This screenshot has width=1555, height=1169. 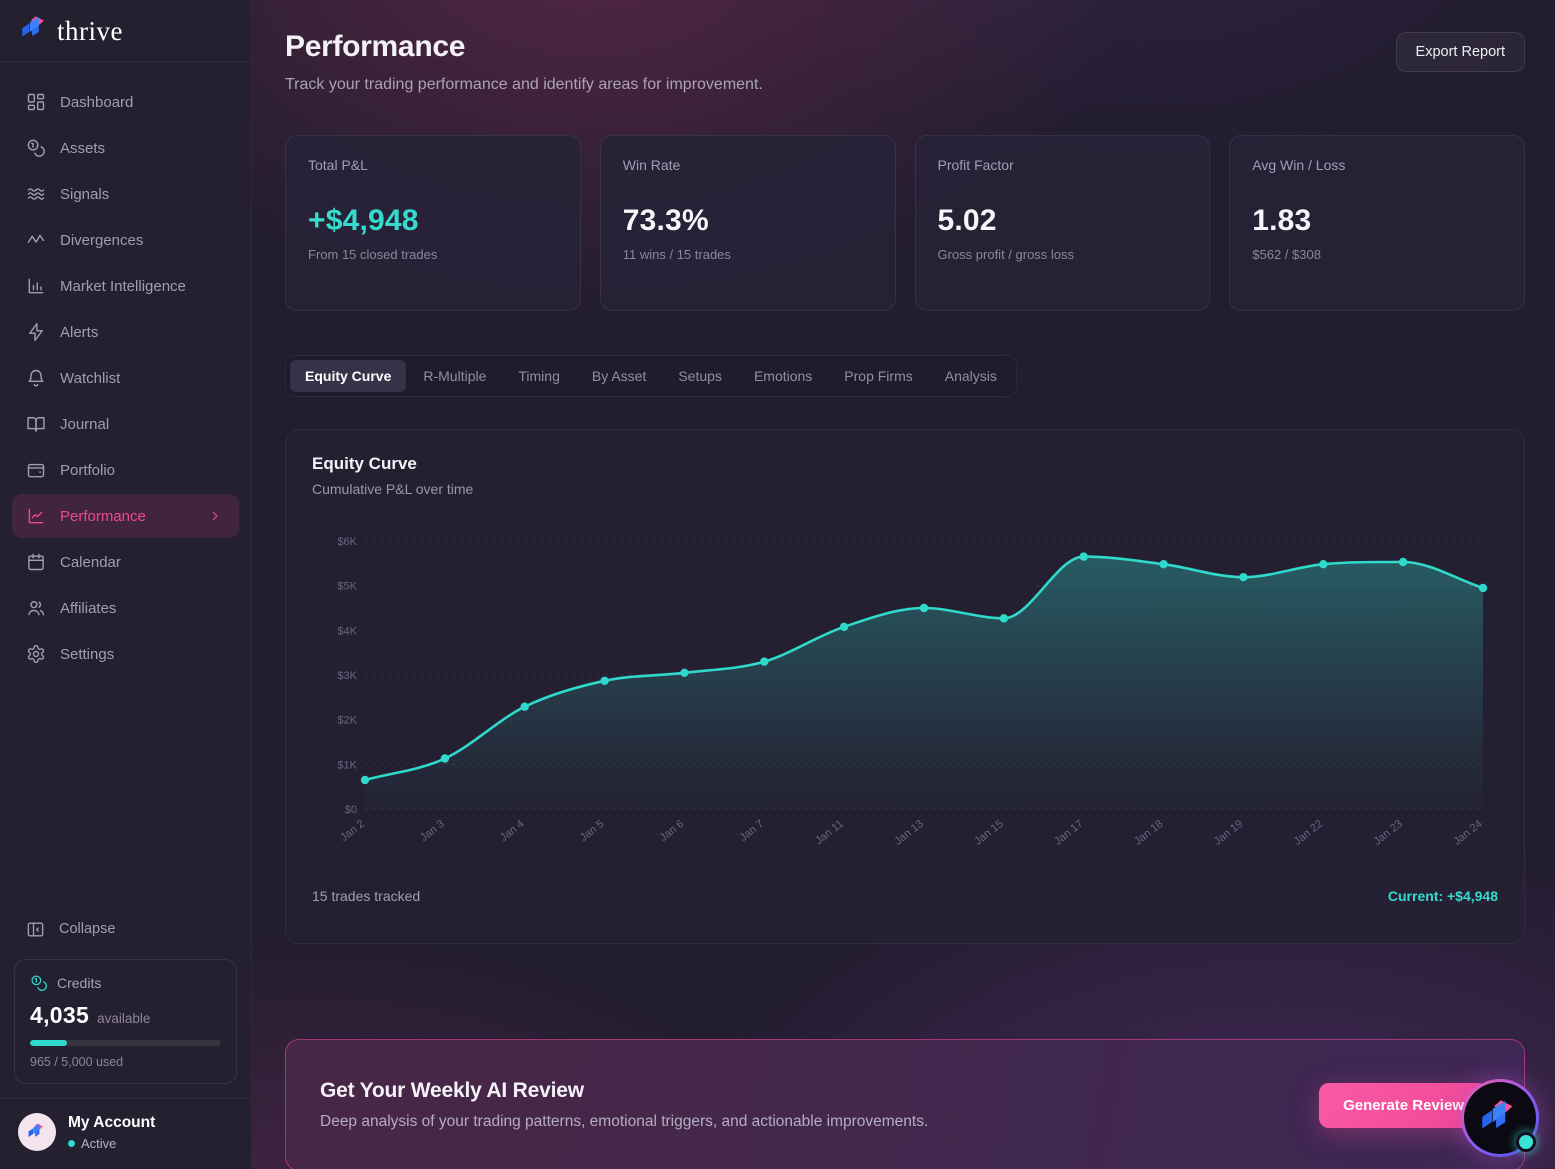 What do you see at coordinates (125, 240) in the screenshot?
I see `sidebar-item-divergences: Divergences` at bounding box center [125, 240].